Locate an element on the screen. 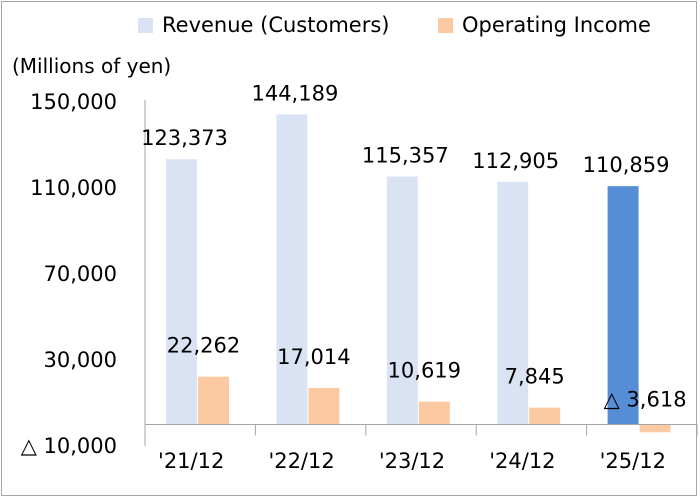 The image size is (700, 499). revenue-data-label: 112,905 is located at coordinates (515, 161).